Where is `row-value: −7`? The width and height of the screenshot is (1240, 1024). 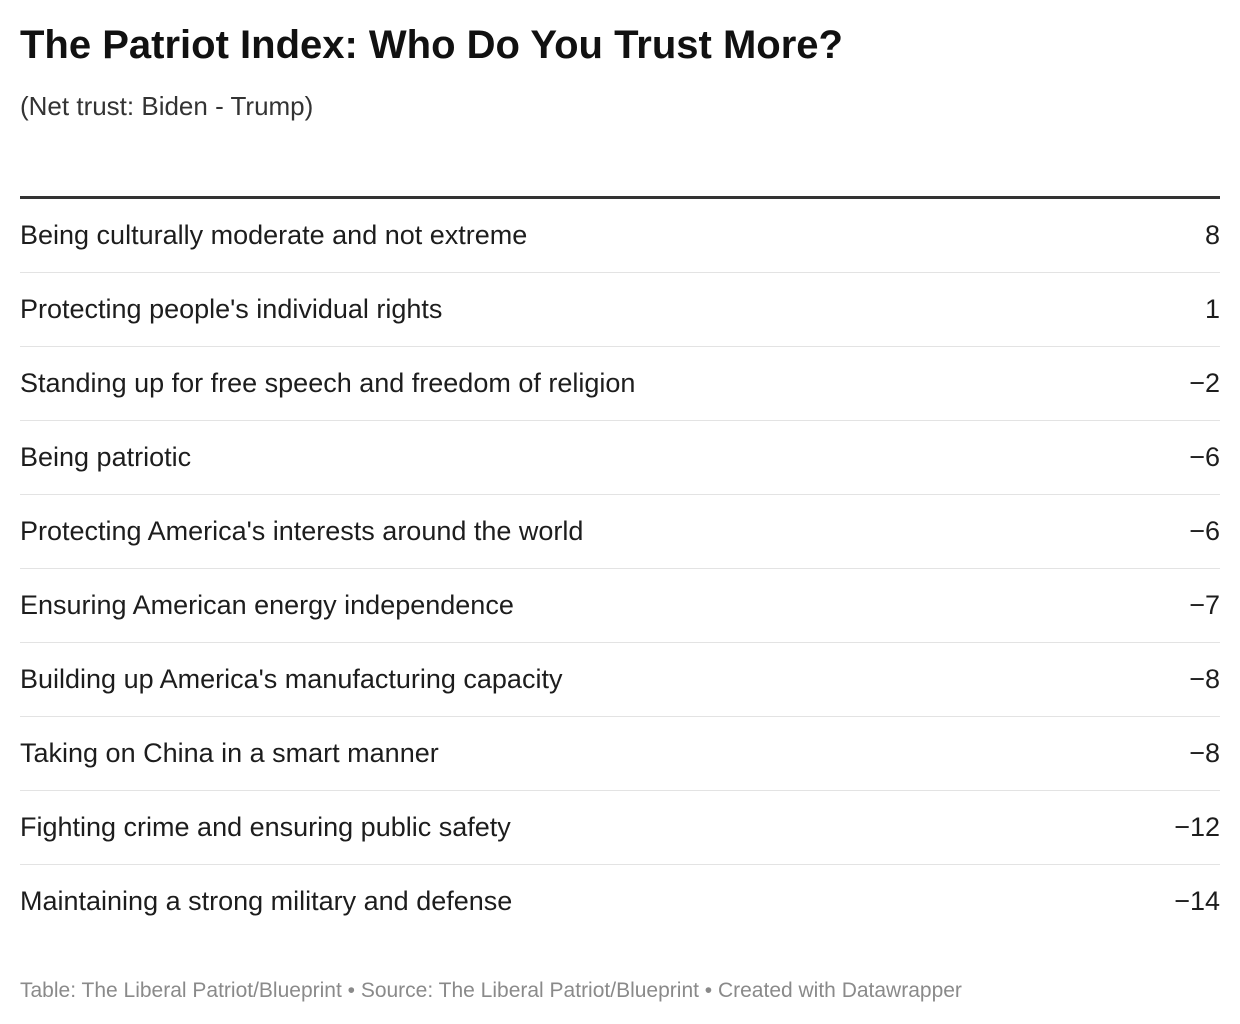
row-value: −7 is located at coordinates (1204, 605).